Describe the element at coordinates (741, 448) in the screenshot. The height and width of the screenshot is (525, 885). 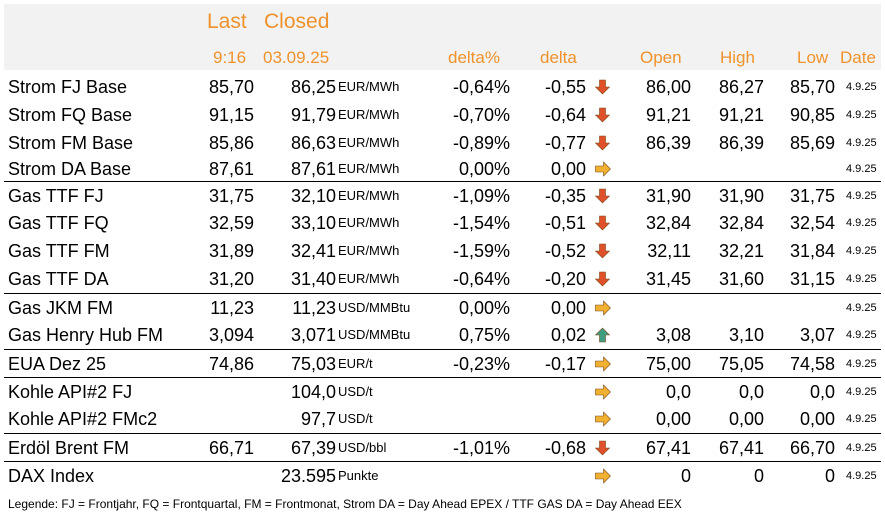
I see `row-high: 67,41` at that location.